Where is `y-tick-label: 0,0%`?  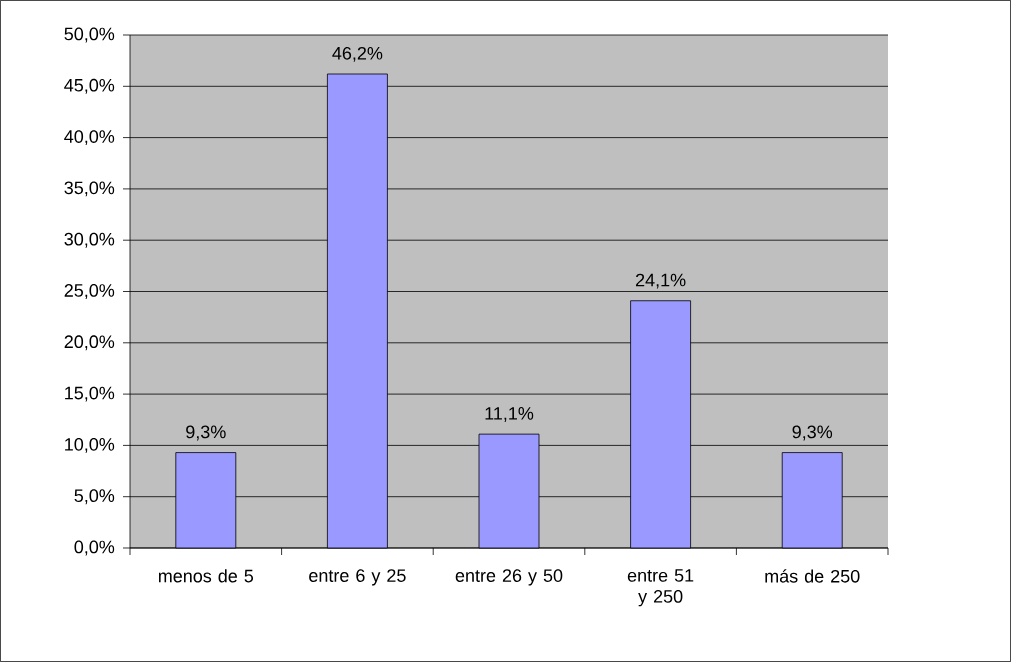 y-tick-label: 0,0% is located at coordinates (94, 548).